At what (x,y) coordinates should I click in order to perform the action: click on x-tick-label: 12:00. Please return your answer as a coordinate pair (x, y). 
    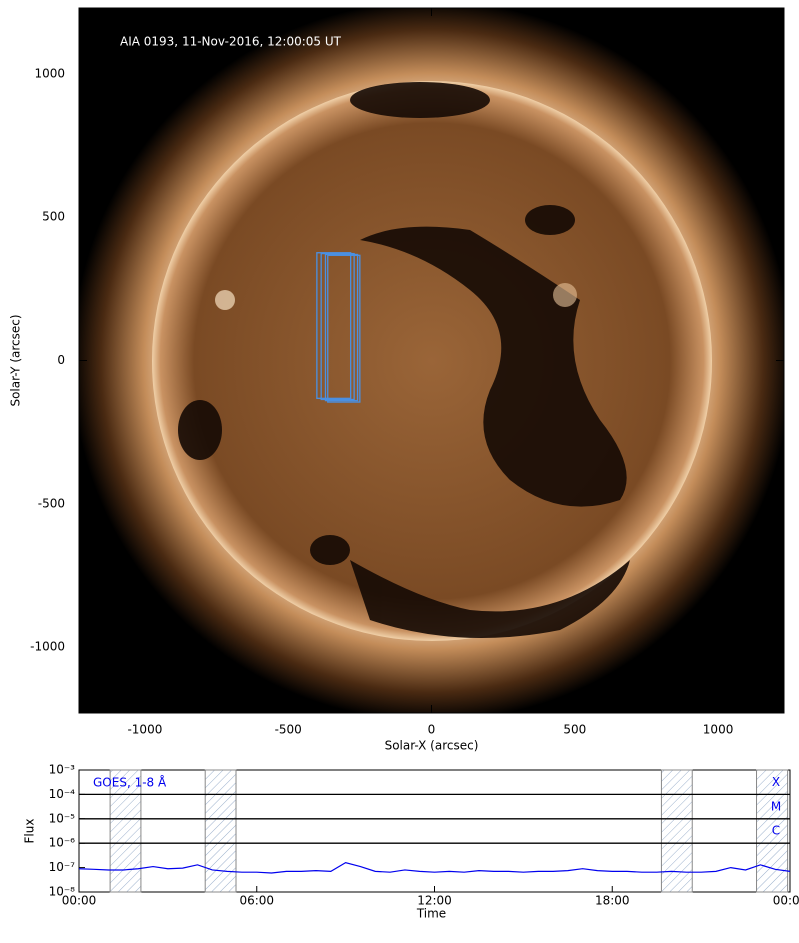
    Looking at the image, I should click on (434, 901).